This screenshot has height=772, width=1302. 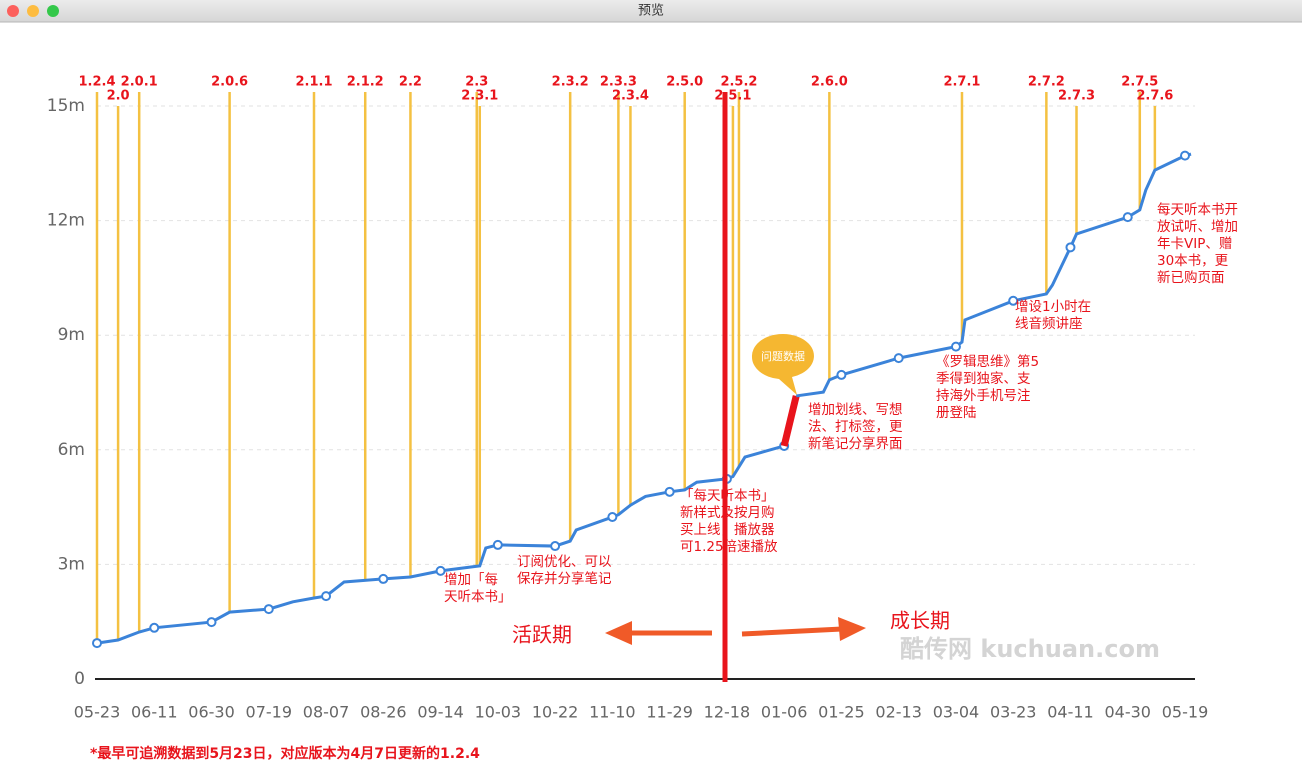 What do you see at coordinates (118, 96) in the screenshot?
I see `version-label: 2.0` at bounding box center [118, 96].